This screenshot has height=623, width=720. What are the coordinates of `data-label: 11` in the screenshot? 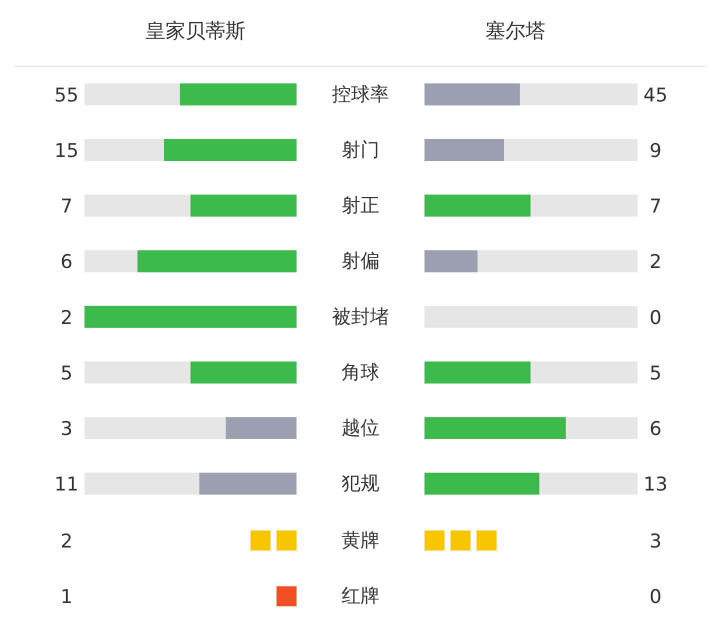 It's located at (66, 485).